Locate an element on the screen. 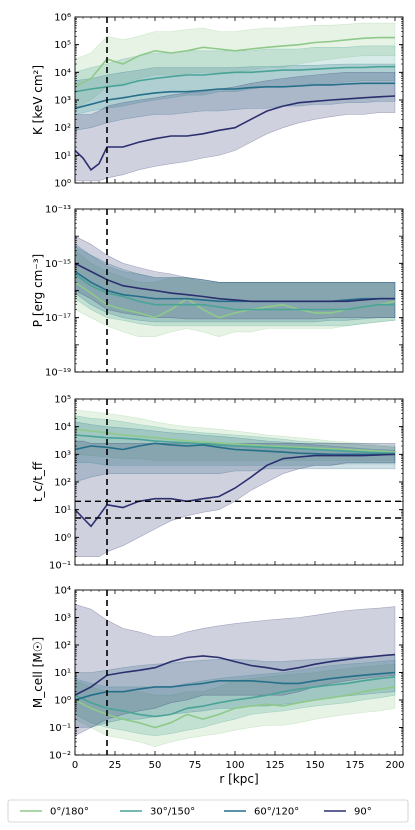  y-tick-label: 10⁻¹⁹ is located at coordinates (58, 373).